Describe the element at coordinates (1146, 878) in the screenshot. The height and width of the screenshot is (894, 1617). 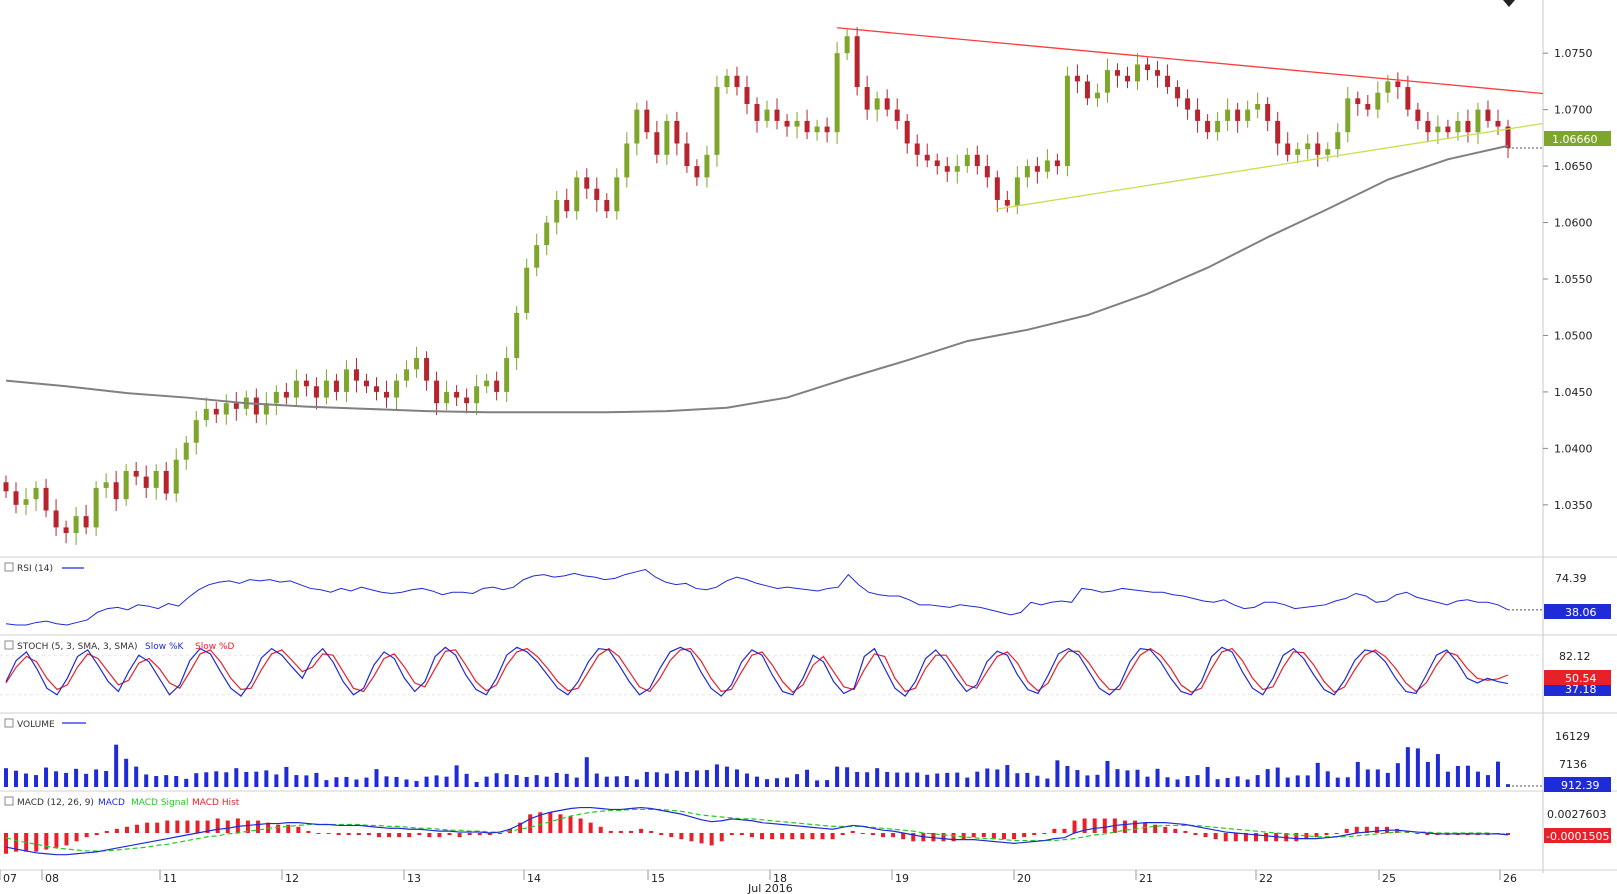
I see `time-tick-label: 21` at that location.